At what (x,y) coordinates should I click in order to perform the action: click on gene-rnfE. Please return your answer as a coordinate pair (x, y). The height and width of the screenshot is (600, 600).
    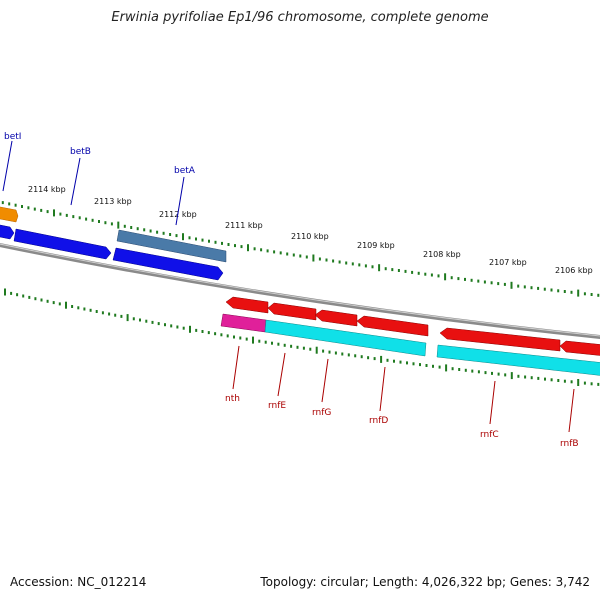
    Looking at the image, I should click on (292, 311).